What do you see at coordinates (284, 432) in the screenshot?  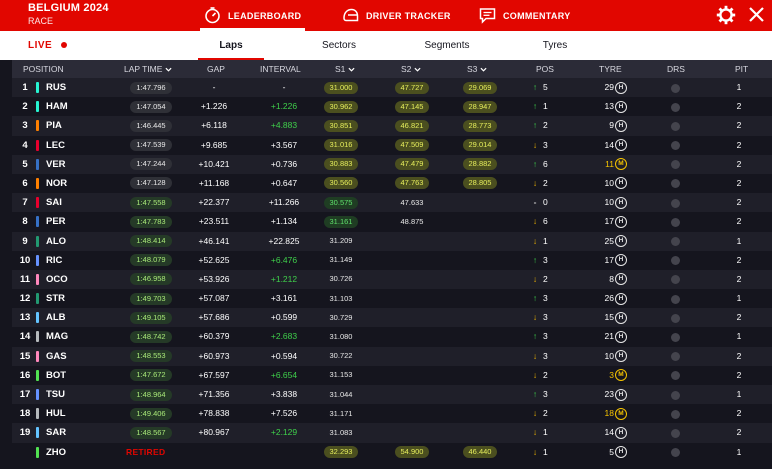 I see `interval-value: +2.129` at bounding box center [284, 432].